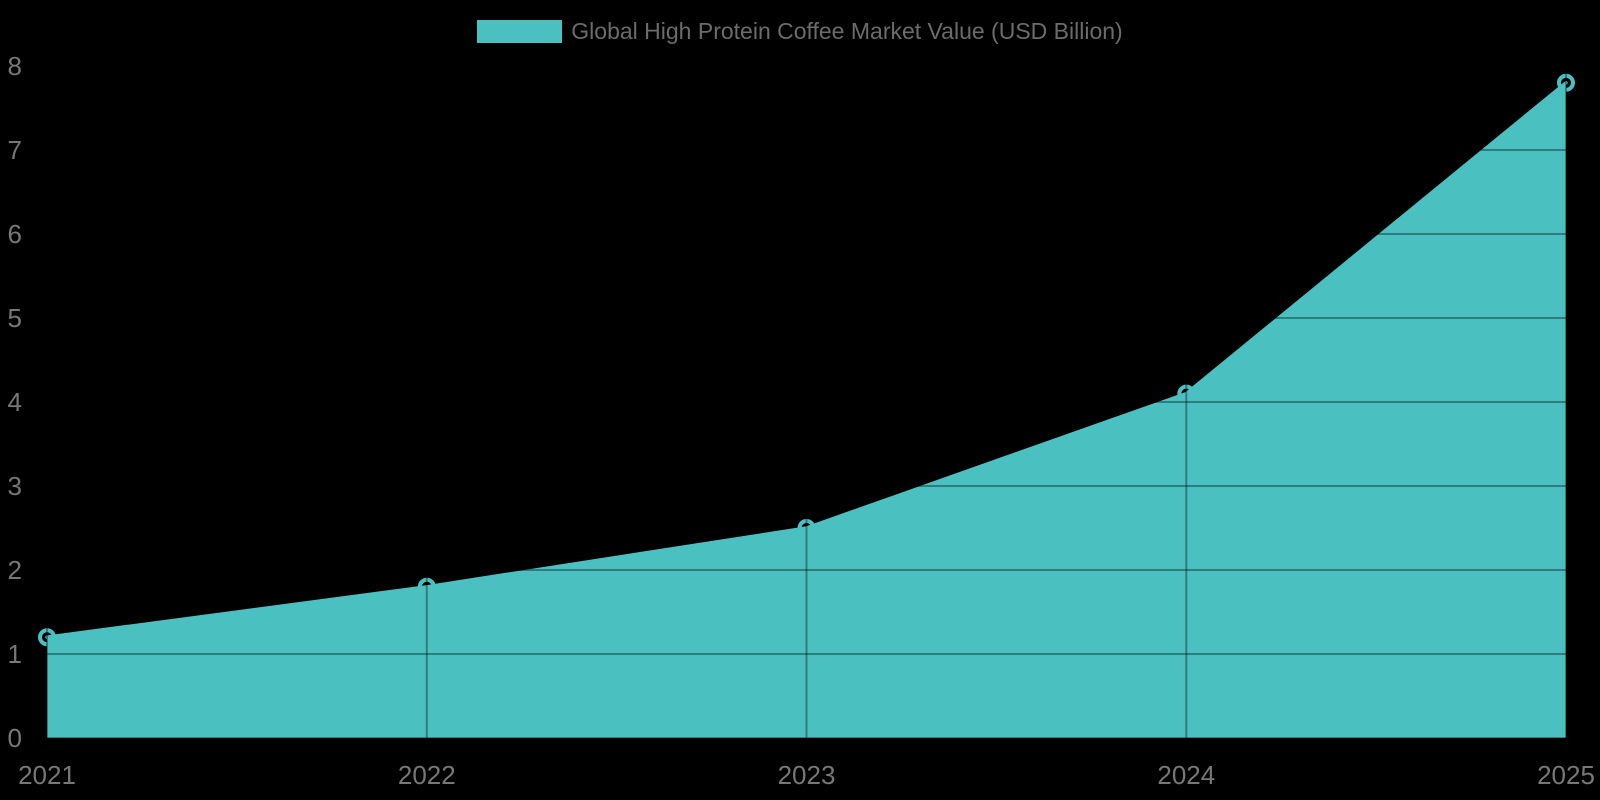 This screenshot has width=1600, height=800. What do you see at coordinates (15, 570) in the screenshot?
I see `y-tick-label: 2` at bounding box center [15, 570].